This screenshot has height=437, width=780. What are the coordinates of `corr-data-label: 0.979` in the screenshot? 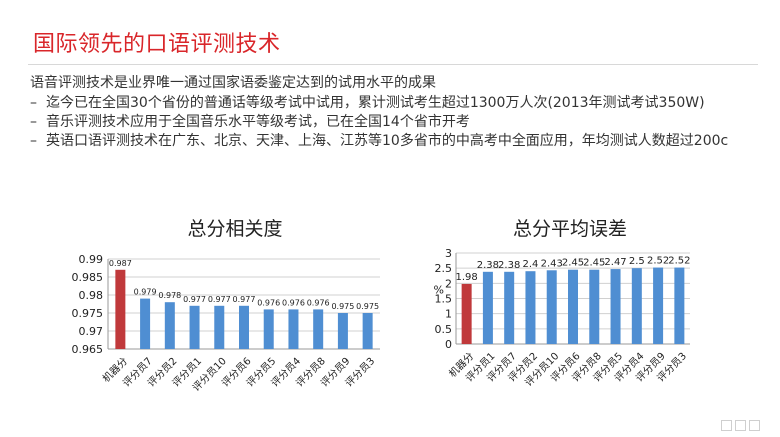 It's located at (145, 292).